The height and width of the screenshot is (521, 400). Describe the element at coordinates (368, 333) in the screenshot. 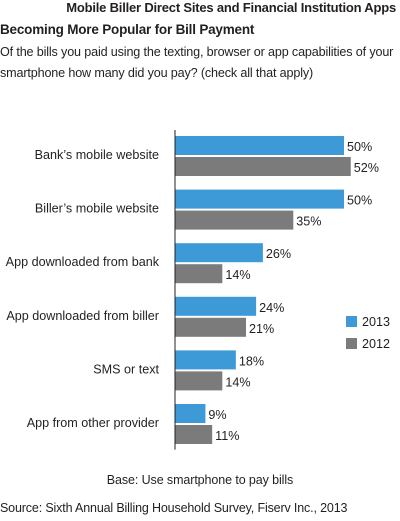

I see `legend: 2013 2012` at that location.